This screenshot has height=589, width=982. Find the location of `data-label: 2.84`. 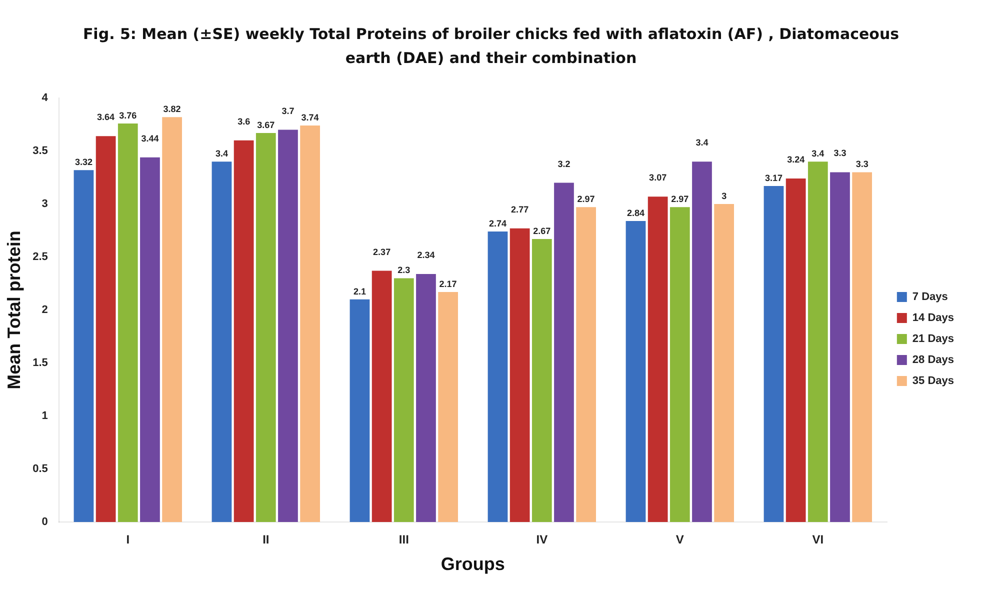

data-label: 2.84 is located at coordinates (635, 213).